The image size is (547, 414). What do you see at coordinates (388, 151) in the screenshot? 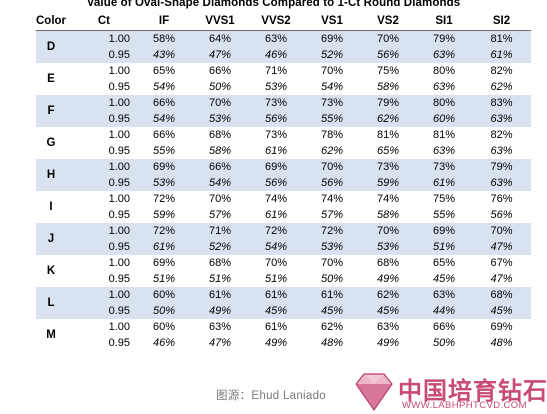
I see `value-cell: 65%` at bounding box center [388, 151].